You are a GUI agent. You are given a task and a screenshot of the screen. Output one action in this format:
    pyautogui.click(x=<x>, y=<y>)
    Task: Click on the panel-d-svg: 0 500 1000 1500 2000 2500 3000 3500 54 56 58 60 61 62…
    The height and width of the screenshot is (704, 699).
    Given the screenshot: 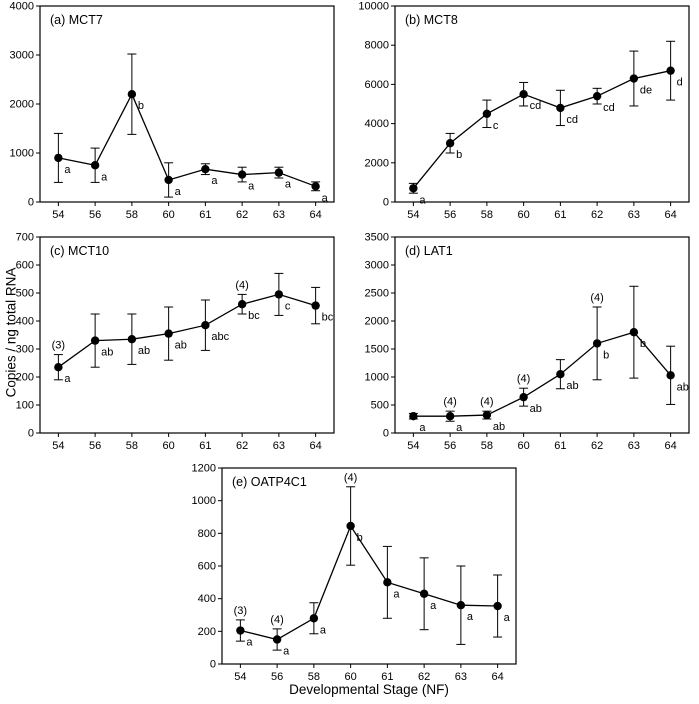 What is the action you would take?
    pyautogui.click(x=527, y=342)
    